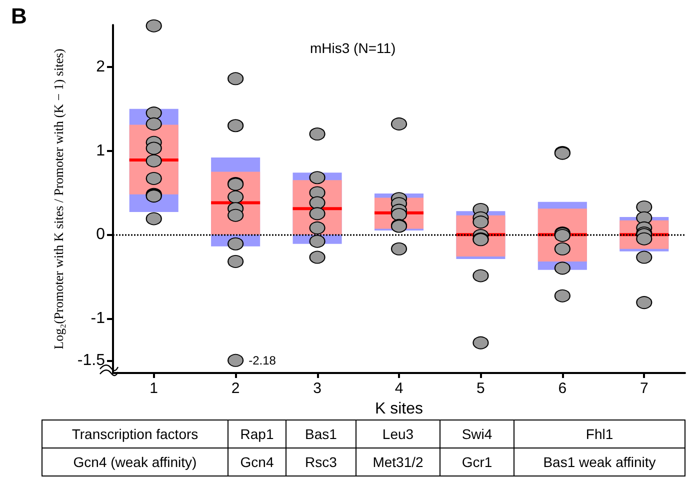 The image size is (693, 480). What do you see at coordinates (398, 434) in the screenshot?
I see `text: Leu3` at bounding box center [398, 434].